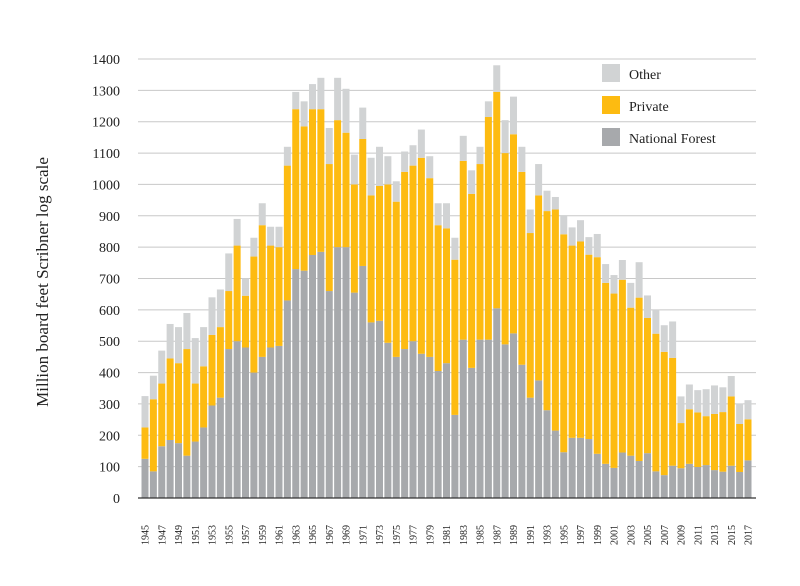 The height and width of the screenshot is (586, 800). What do you see at coordinates (732, 535) in the screenshot?
I see `x-tick-label: 2015` at bounding box center [732, 535].